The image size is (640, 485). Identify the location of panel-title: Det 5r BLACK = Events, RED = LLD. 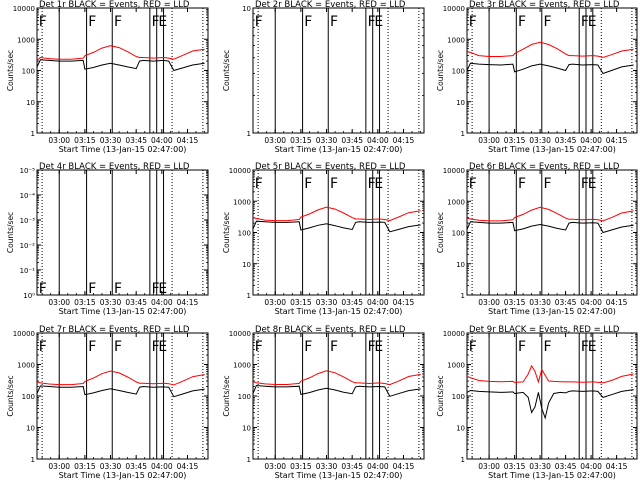
(330, 167).